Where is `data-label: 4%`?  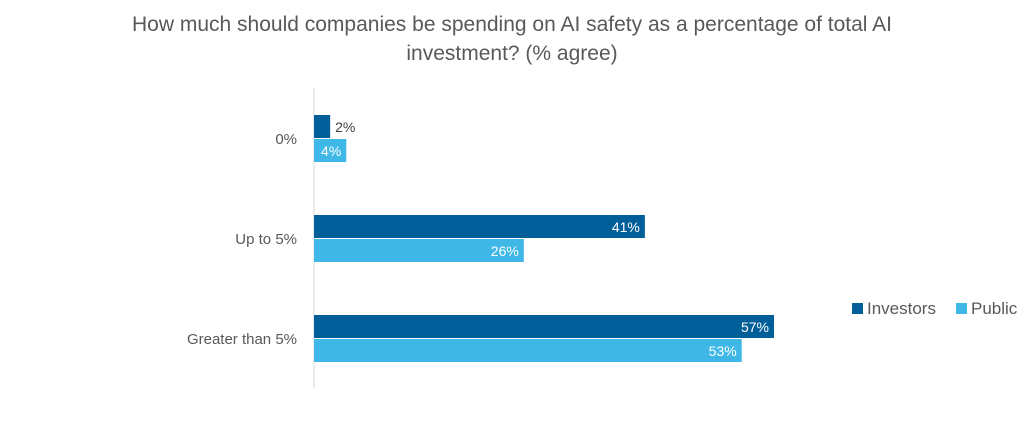 data-label: 4% is located at coordinates (331, 151).